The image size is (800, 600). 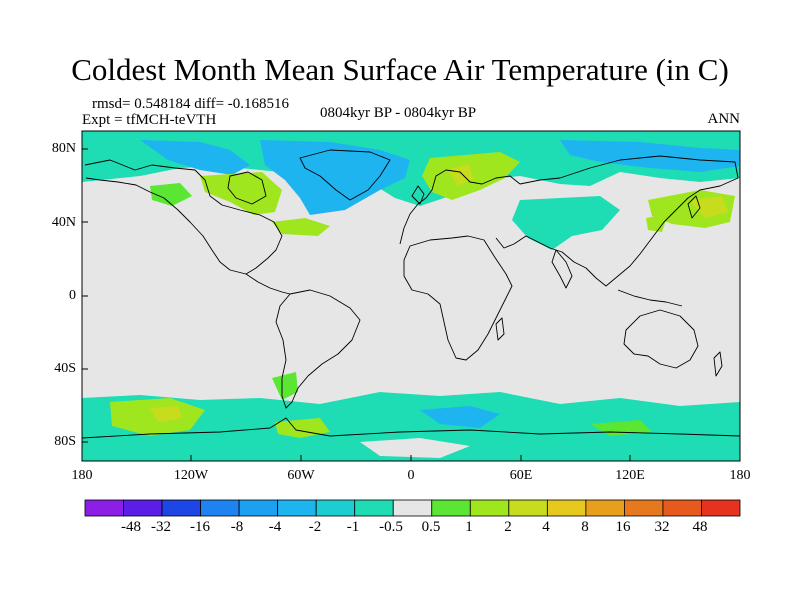 I want to click on colorbar-label-neg16: -16, so click(x=200, y=527).